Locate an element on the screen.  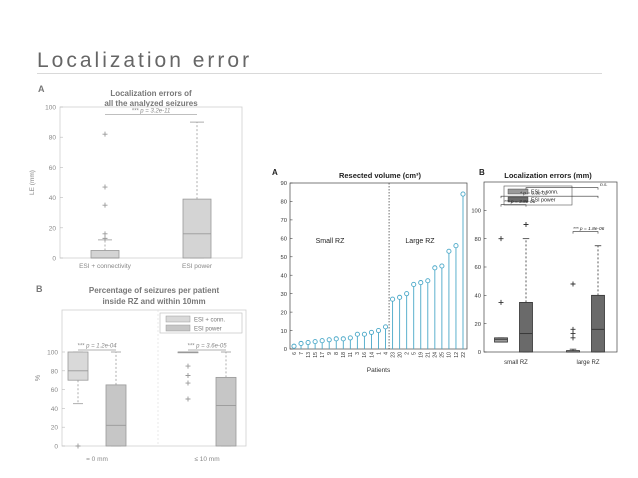
x-tick-label: ≤ 10 mm is located at coordinates (206, 459).